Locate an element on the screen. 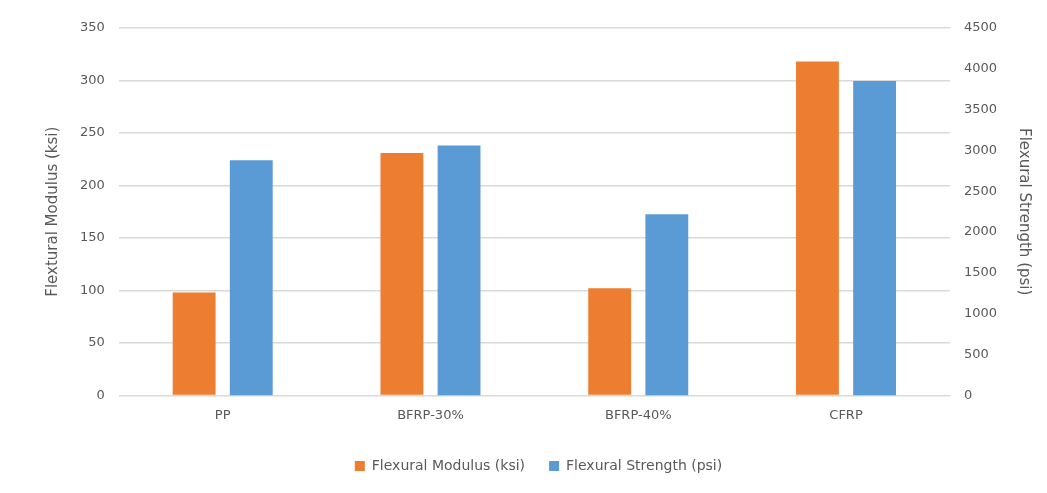 This screenshot has height=493, width=1047. y-tick-label: 0 is located at coordinates (100, 394).